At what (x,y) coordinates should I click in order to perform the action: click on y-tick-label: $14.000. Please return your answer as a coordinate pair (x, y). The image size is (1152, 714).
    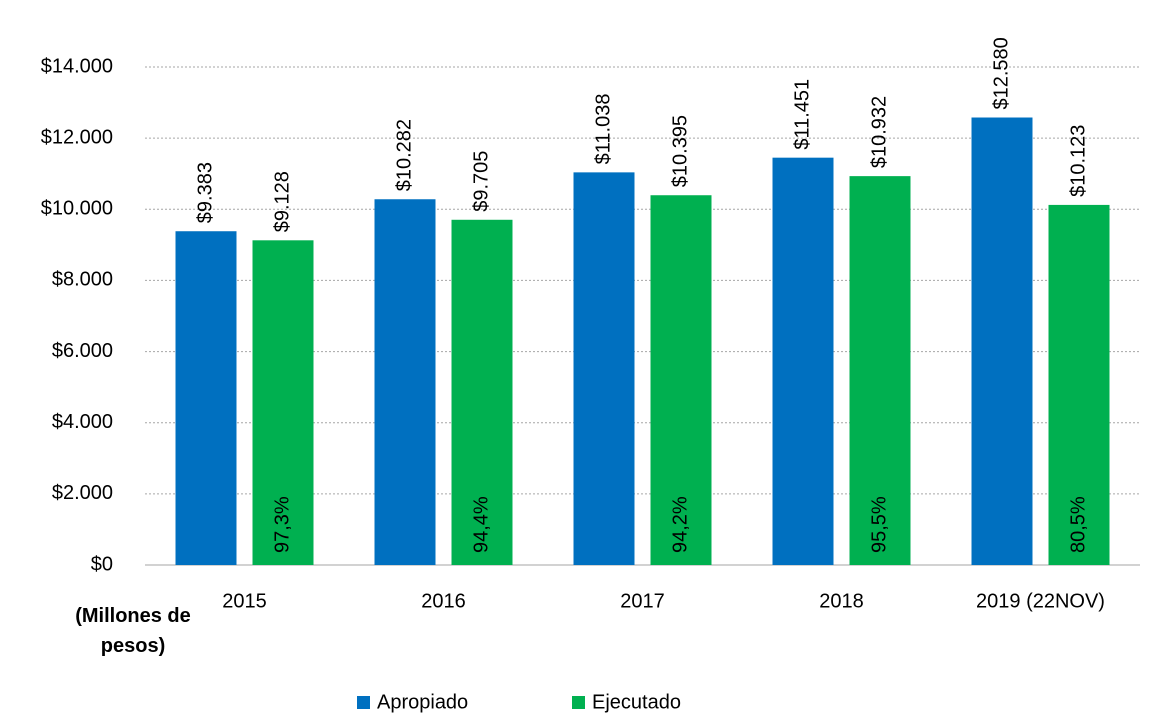
    Looking at the image, I should click on (77, 66).